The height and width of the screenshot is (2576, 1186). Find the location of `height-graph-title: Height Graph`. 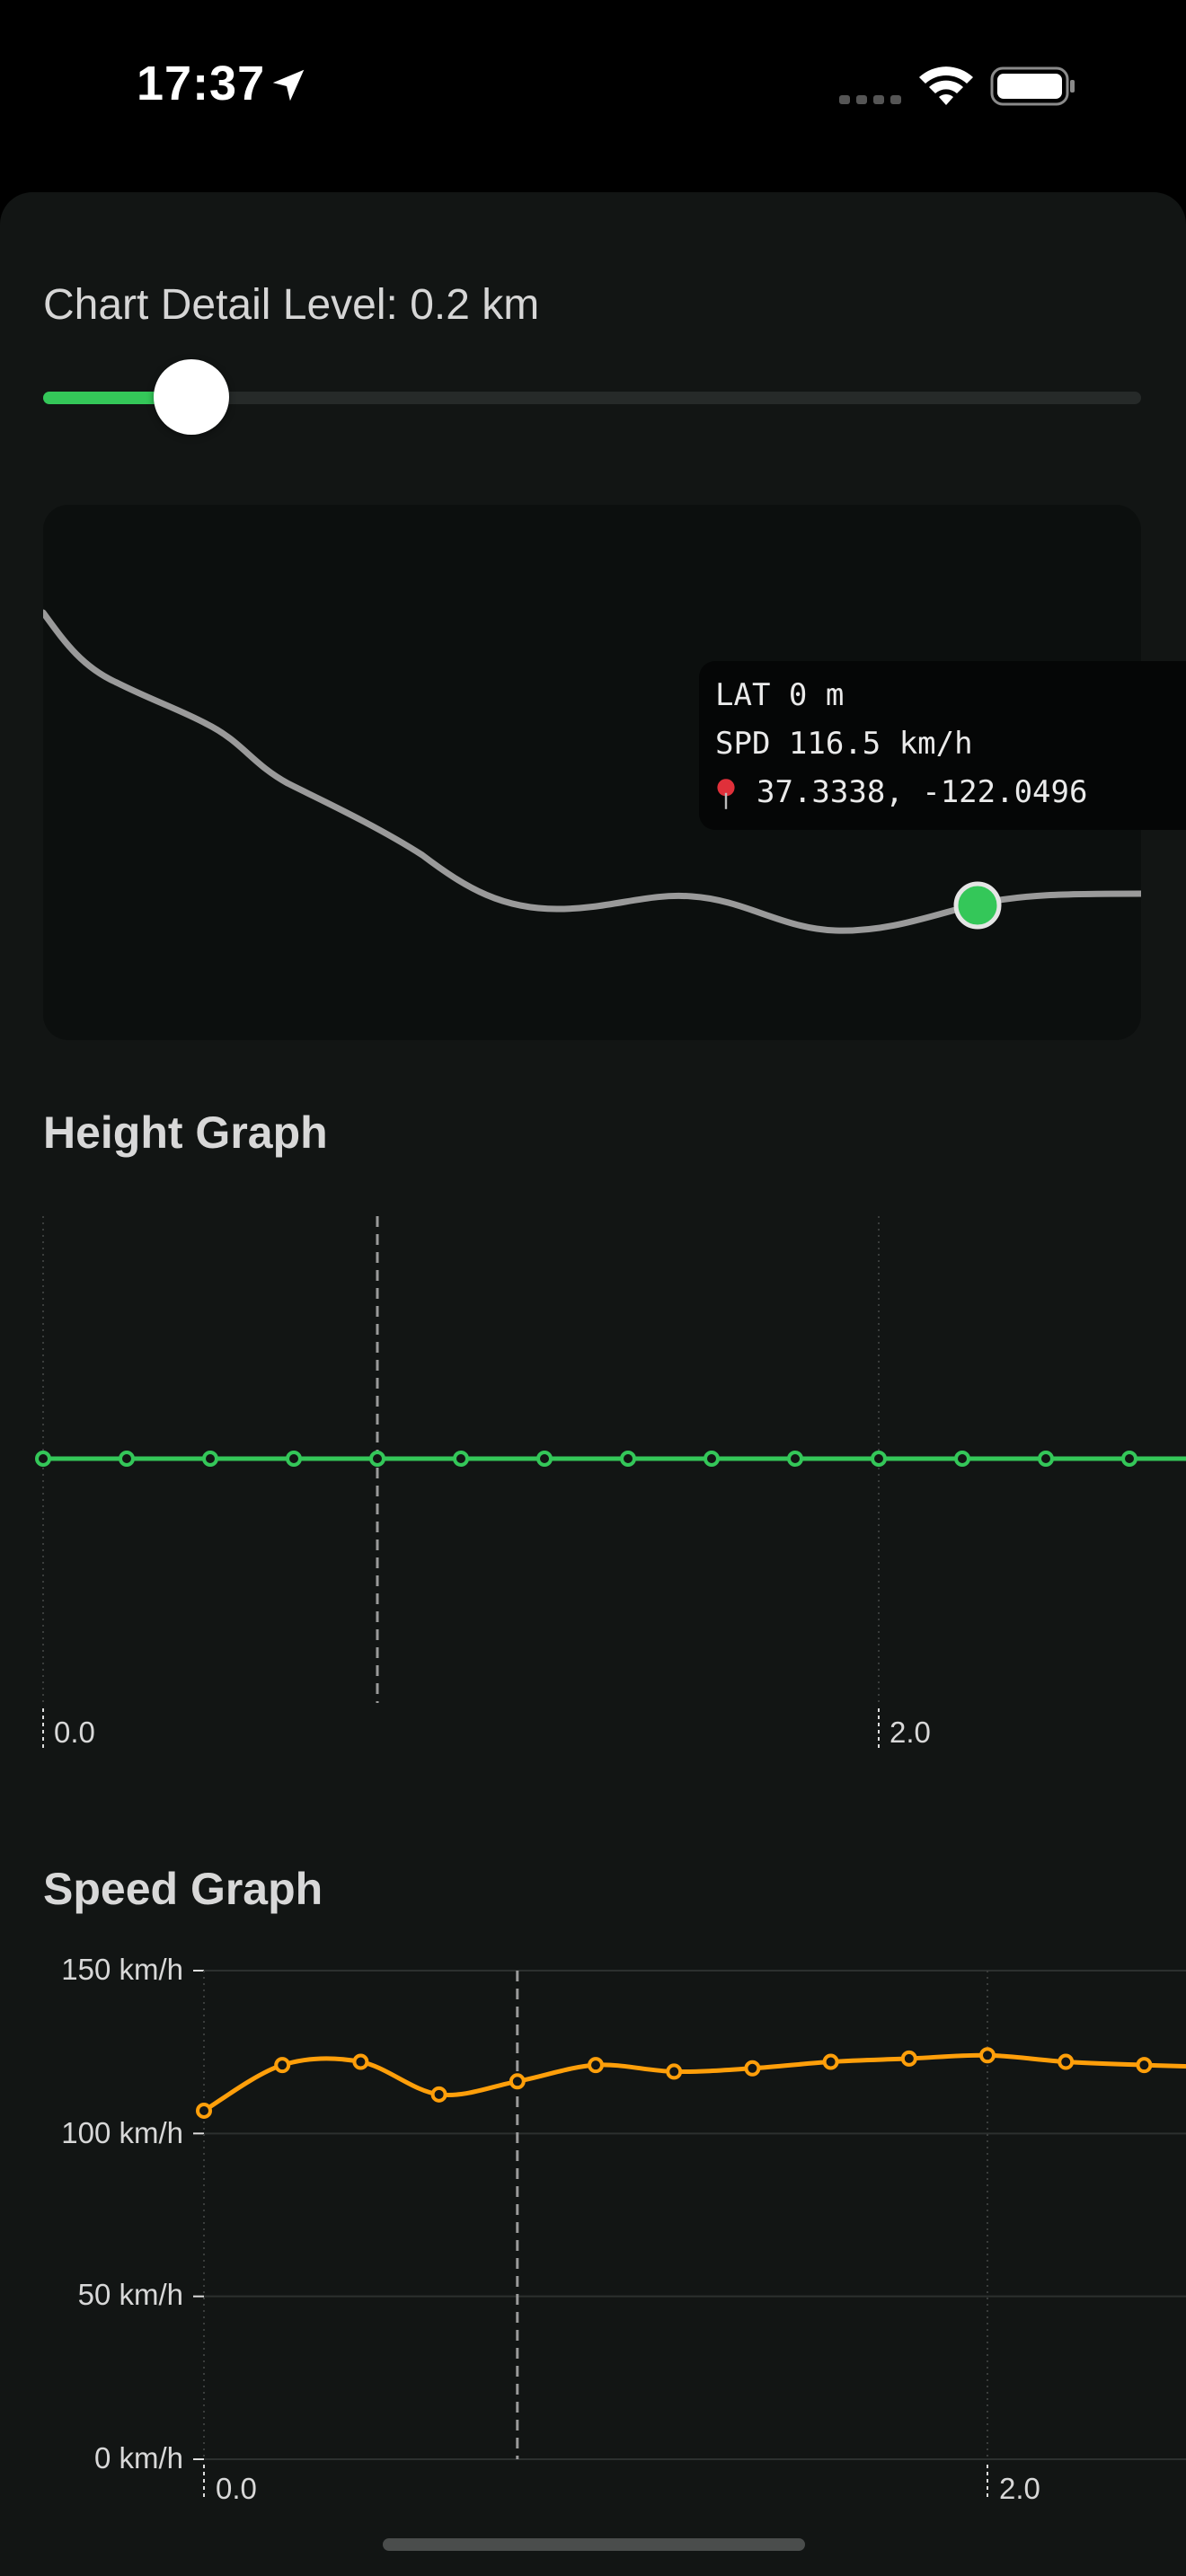

height-graph-title: Height Graph is located at coordinates (185, 1132).